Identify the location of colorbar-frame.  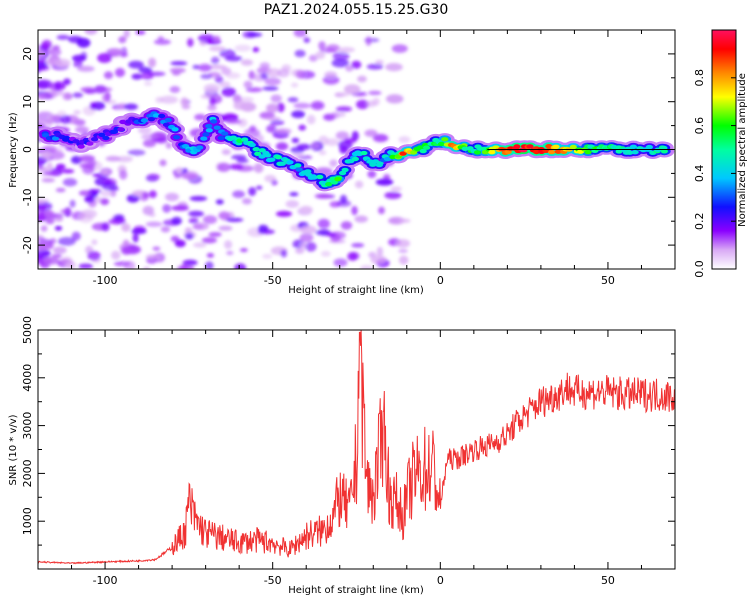
(724, 149).